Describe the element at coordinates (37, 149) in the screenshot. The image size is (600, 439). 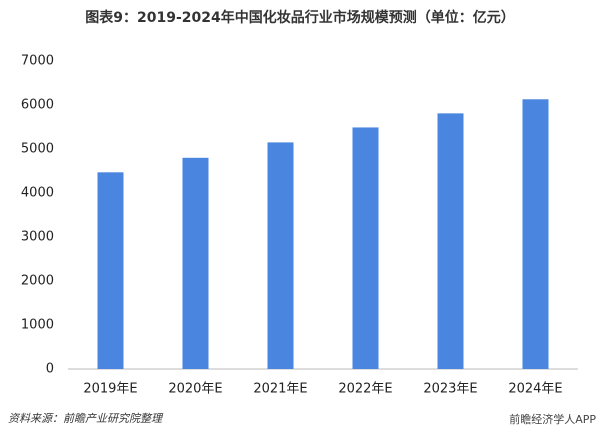
I see `y-tick-label: 5000` at that location.